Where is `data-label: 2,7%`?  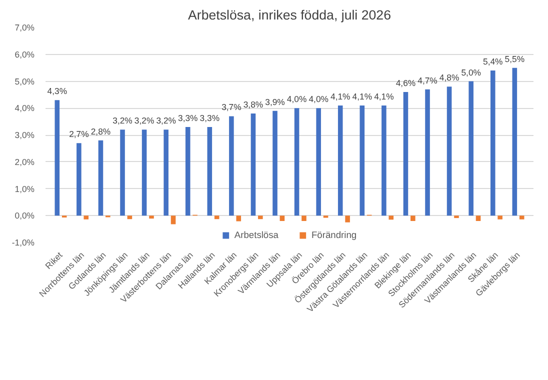
data-label: 2,7% is located at coordinates (79, 134).